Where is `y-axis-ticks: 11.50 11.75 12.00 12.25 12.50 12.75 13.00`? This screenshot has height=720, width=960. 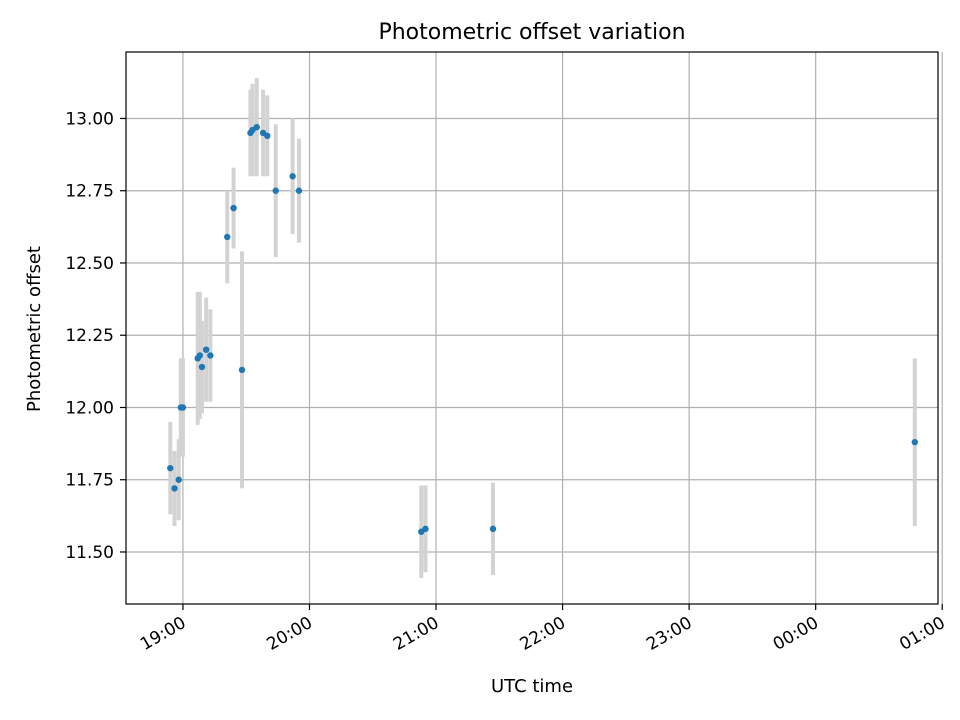 y-axis-ticks: 11.50 11.75 12.00 12.25 12.50 12.75 13.00 is located at coordinates (95, 336).